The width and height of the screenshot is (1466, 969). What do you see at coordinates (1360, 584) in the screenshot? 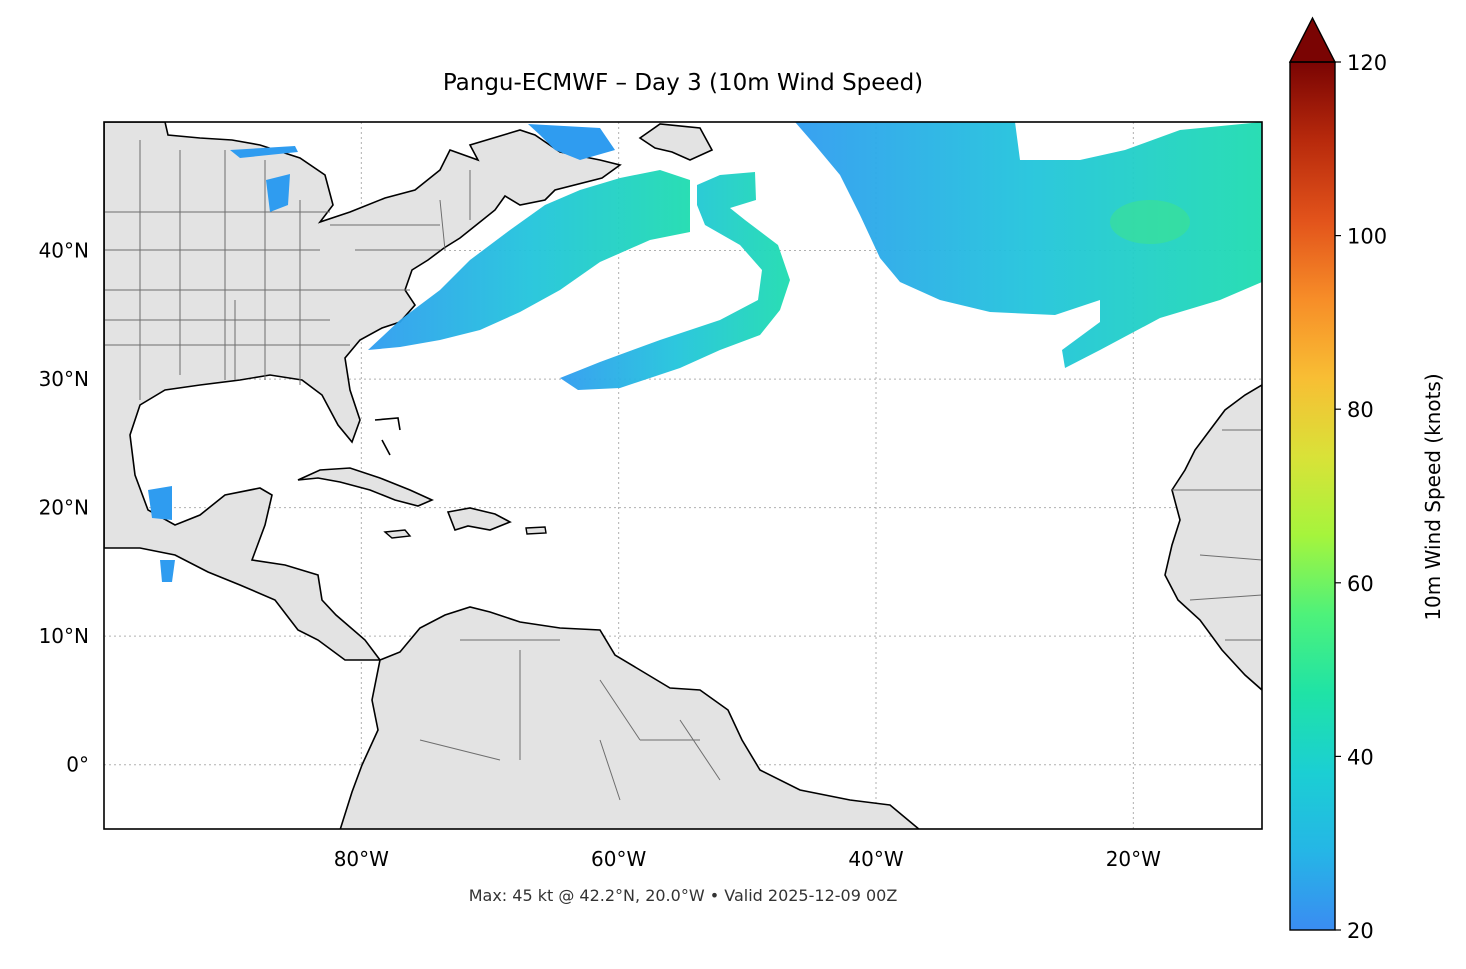
I see `colorbar-tick-label: 60` at bounding box center [1360, 584].